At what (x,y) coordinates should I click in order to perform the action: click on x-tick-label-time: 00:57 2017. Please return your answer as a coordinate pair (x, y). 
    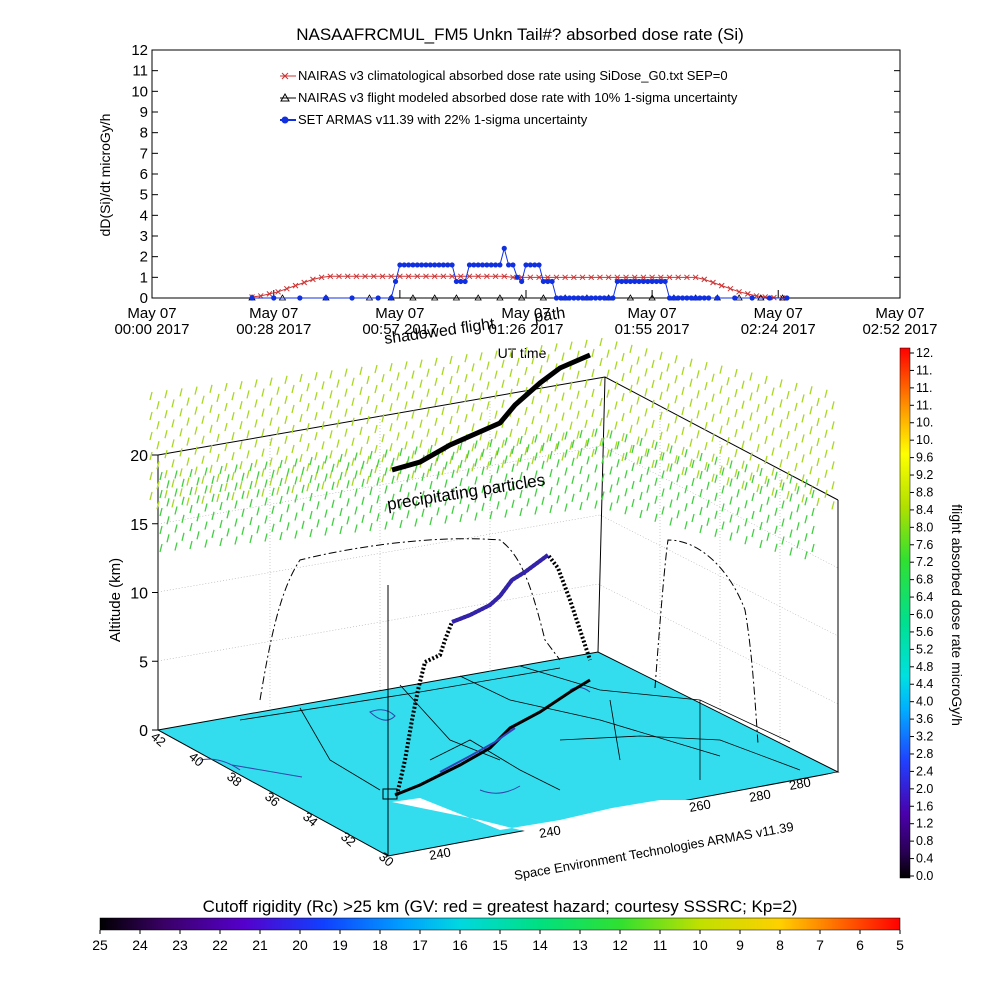
    Looking at the image, I should click on (399, 329).